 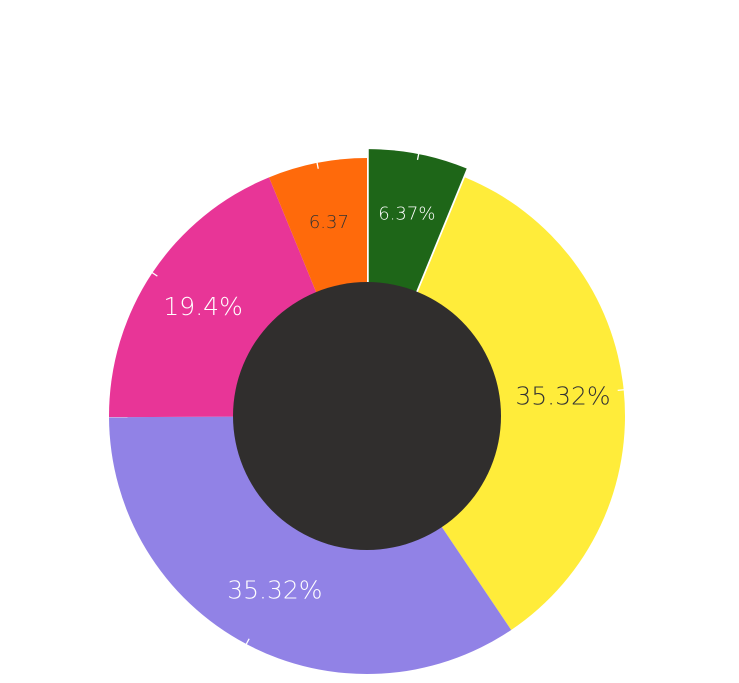 What do you see at coordinates (329, 222) in the screenshot?
I see `slice-label-5: 6.37` at bounding box center [329, 222].